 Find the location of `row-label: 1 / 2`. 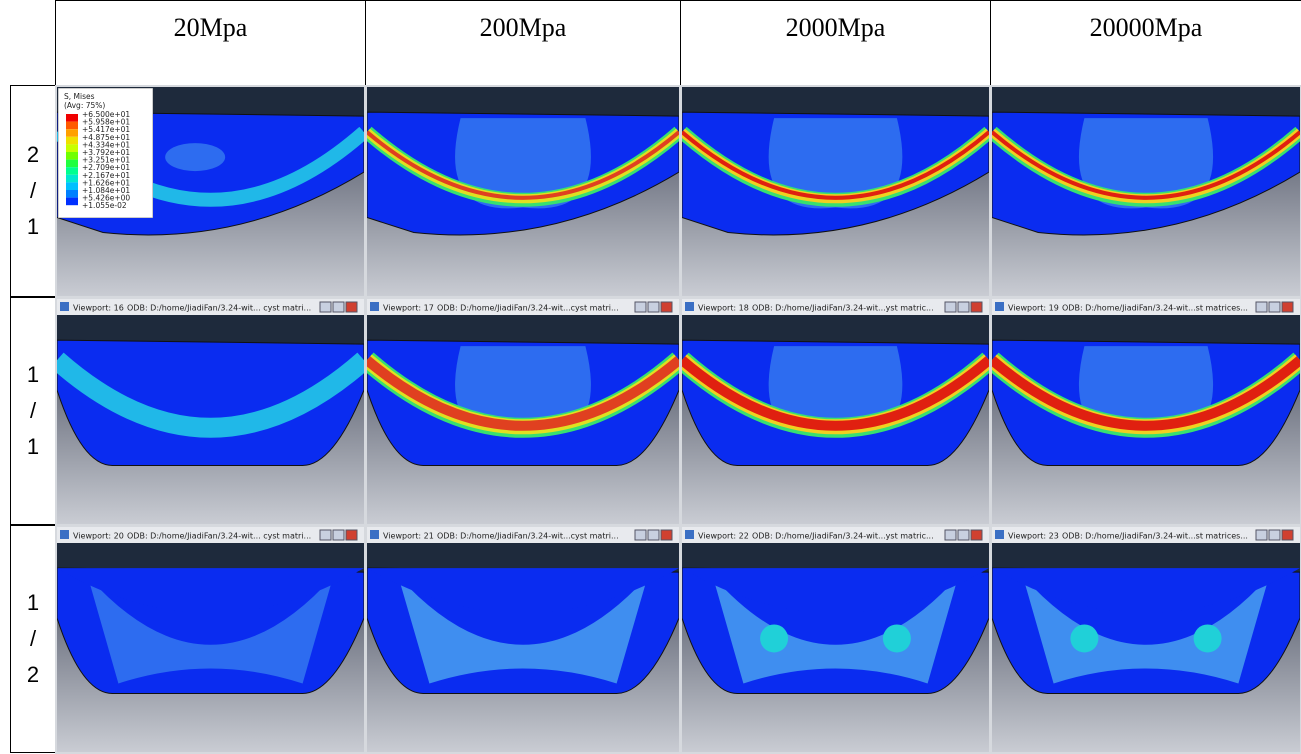

row-label: 1 / 2 is located at coordinates (33, 639).